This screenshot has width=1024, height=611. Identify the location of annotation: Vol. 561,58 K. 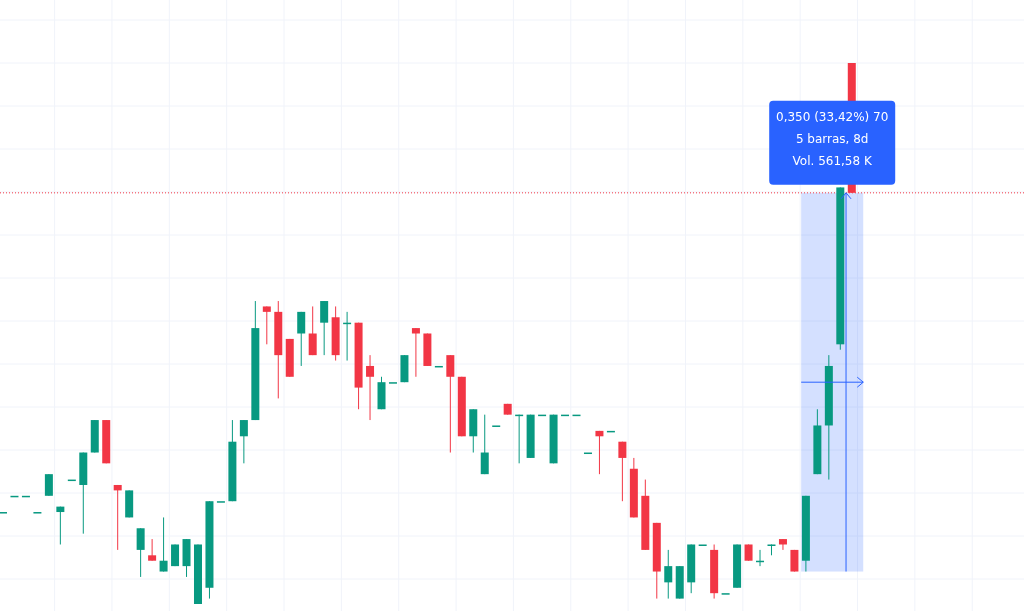
(832, 160).